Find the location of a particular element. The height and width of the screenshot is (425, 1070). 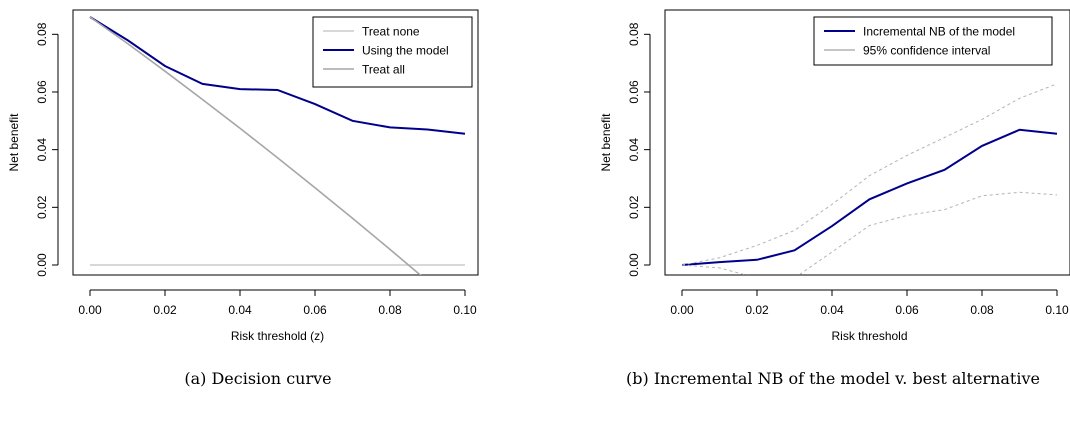

x-axis-title: Risk threshold is located at coordinates (869, 336).